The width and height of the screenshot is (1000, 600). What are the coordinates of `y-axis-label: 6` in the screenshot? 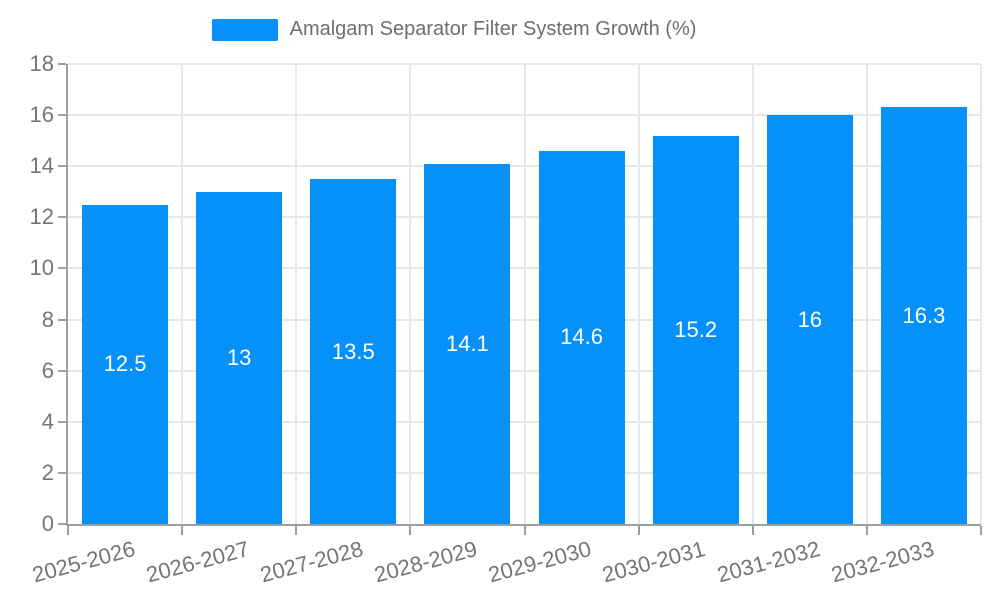 It's located at (47, 370).